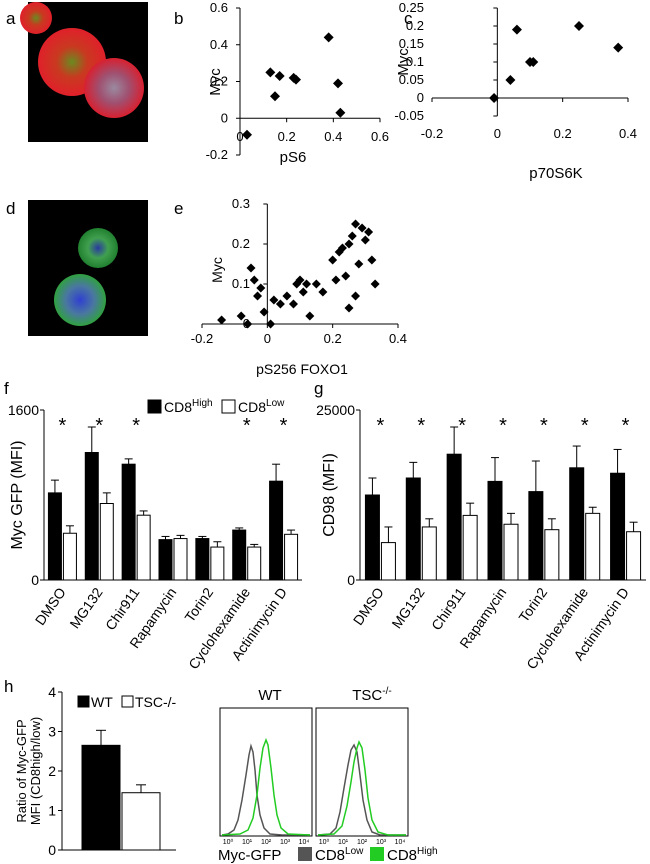  Describe the element at coordinates (224, 117) in the screenshot. I see `b-ytick-label: 0` at that location.